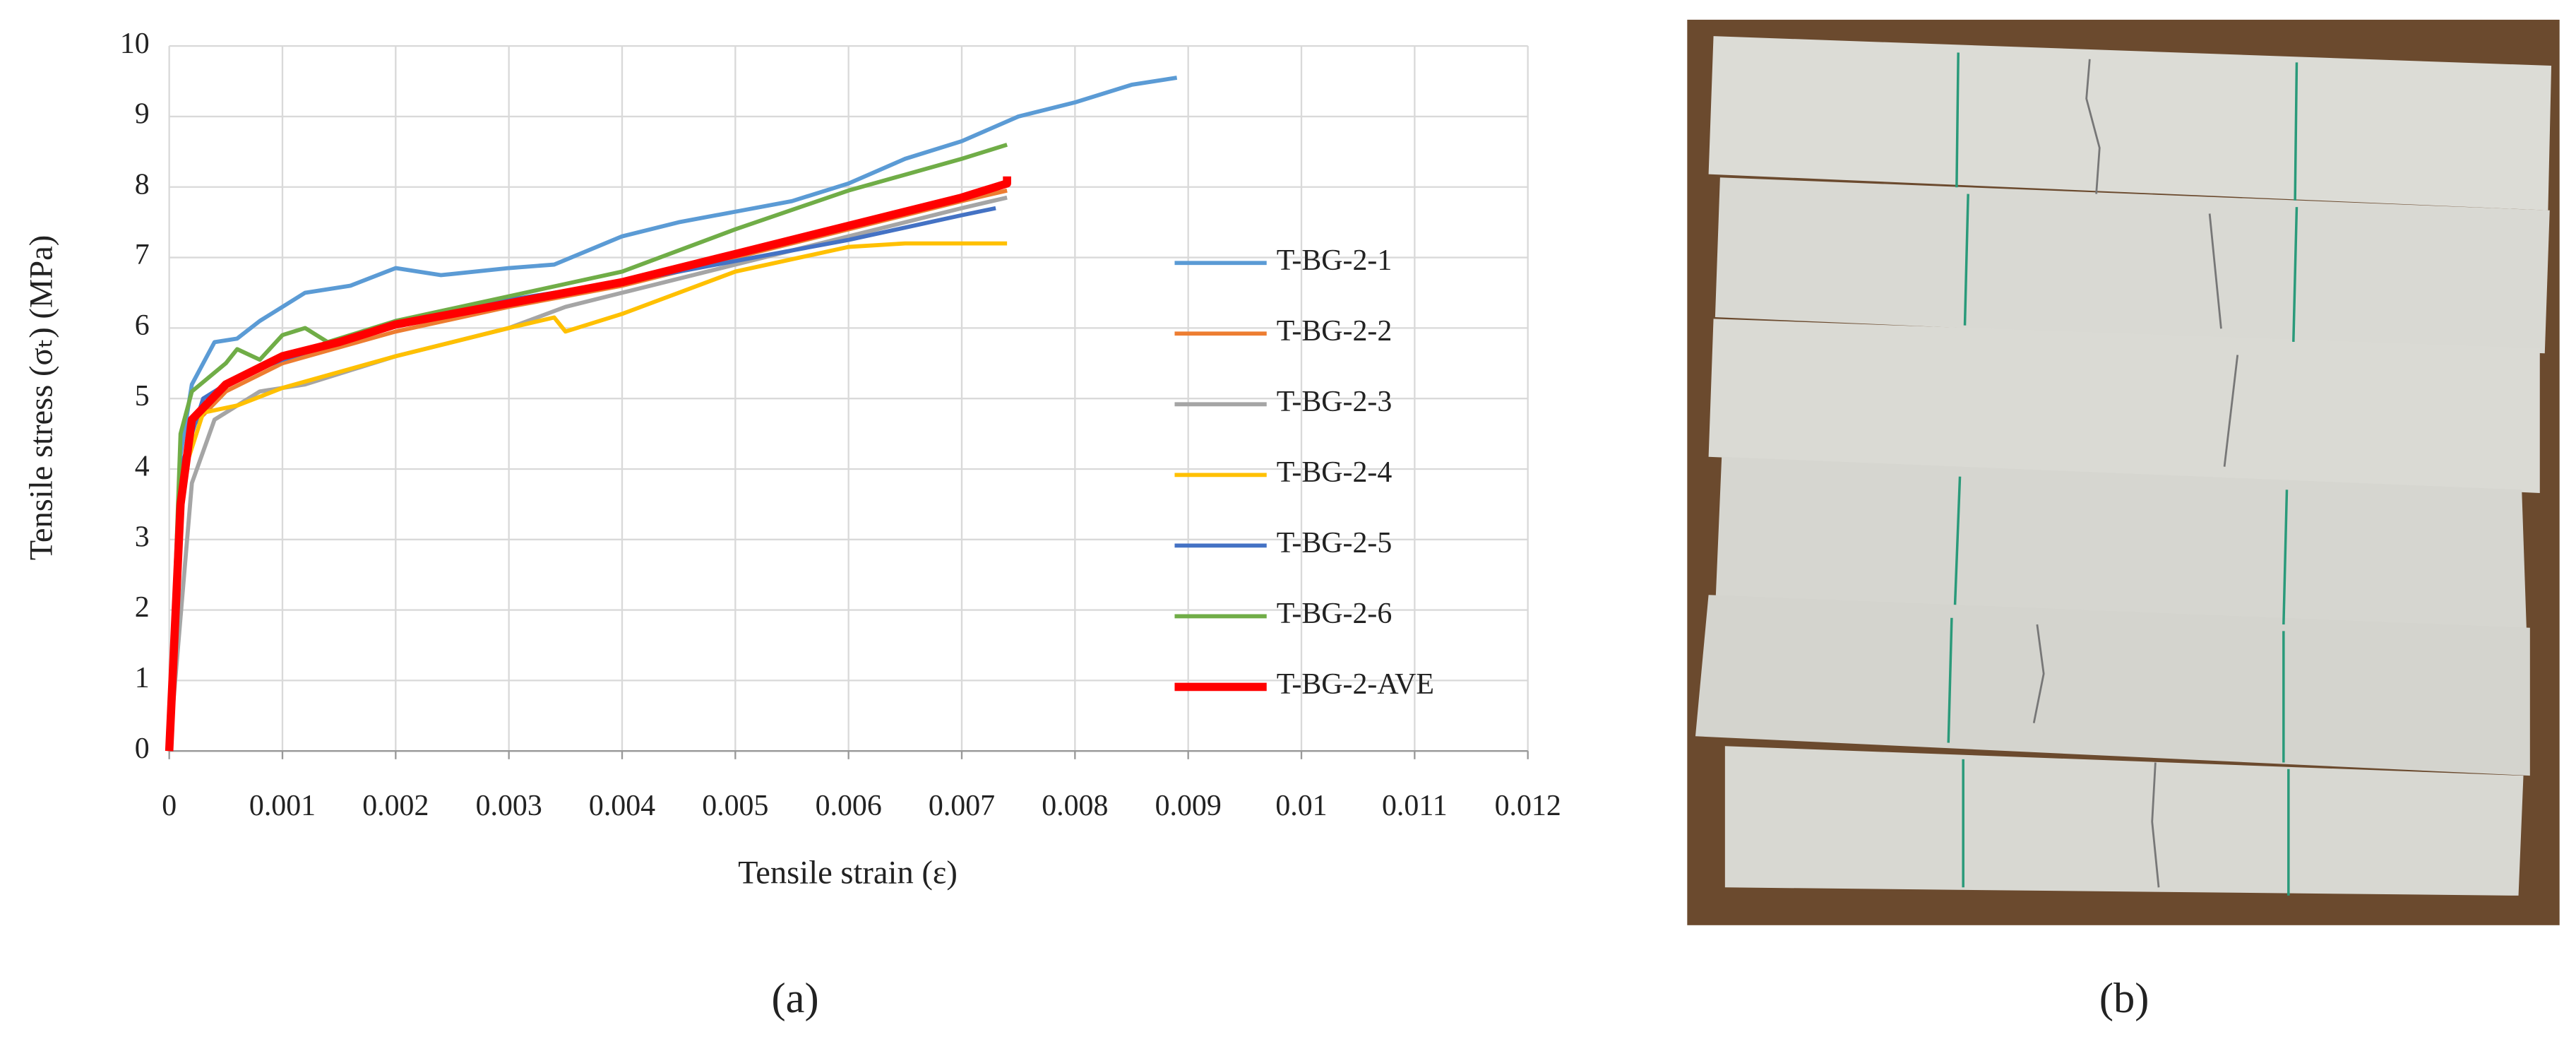 This screenshot has height=1056, width=2576. I want to click on y-tick-label: 8, so click(142, 185).